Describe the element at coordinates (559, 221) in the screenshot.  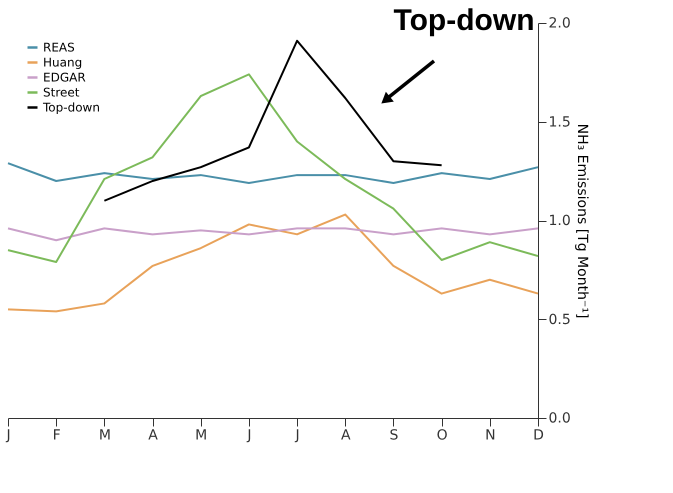
I see `y-tick-label: 1.0` at that location.